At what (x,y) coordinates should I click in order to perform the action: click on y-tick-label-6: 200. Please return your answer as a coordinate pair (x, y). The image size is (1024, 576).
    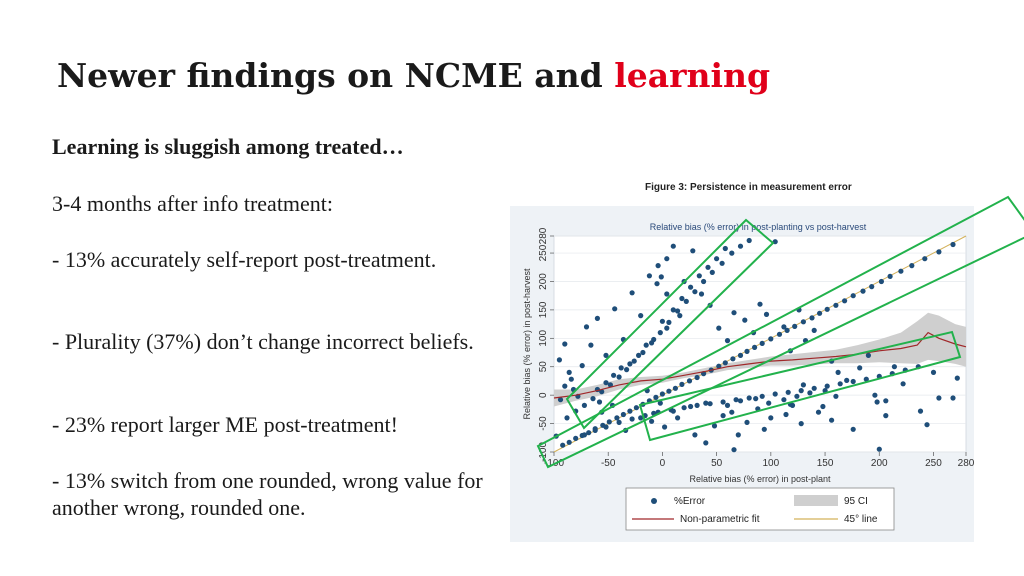
    Looking at the image, I should click on (543, 281).